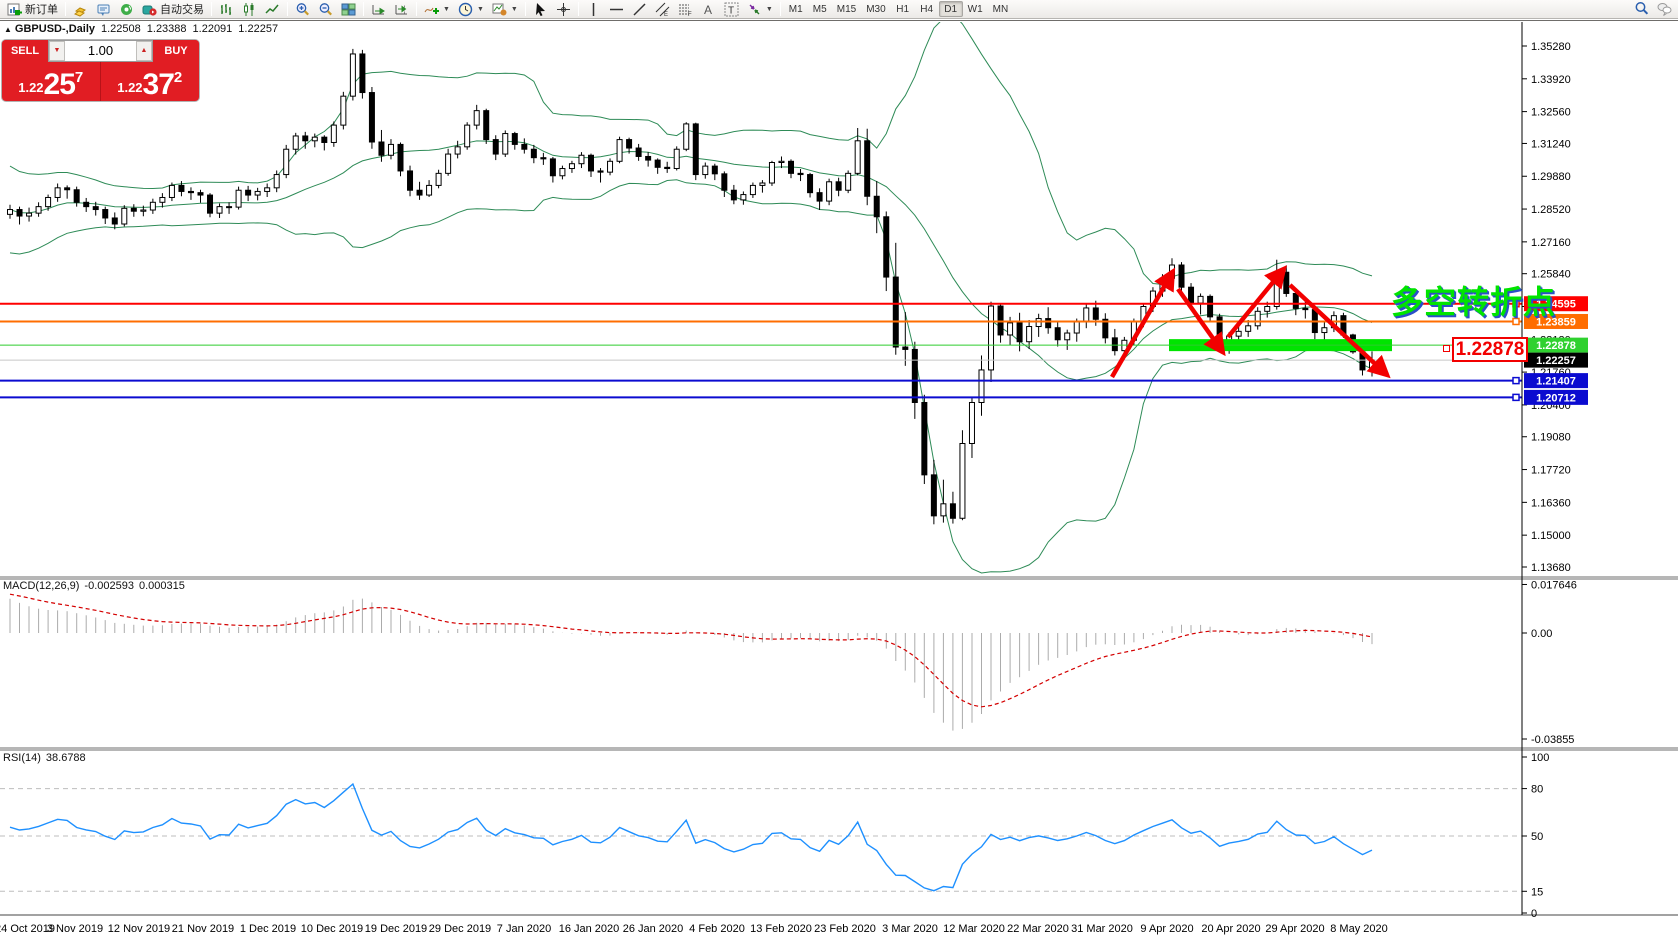 This screenshot has width=1678, height=944. What do you see at coordinates (662, 9) in the screenshot?
I see `channel-tool: E` at bounding box center [662, 9].